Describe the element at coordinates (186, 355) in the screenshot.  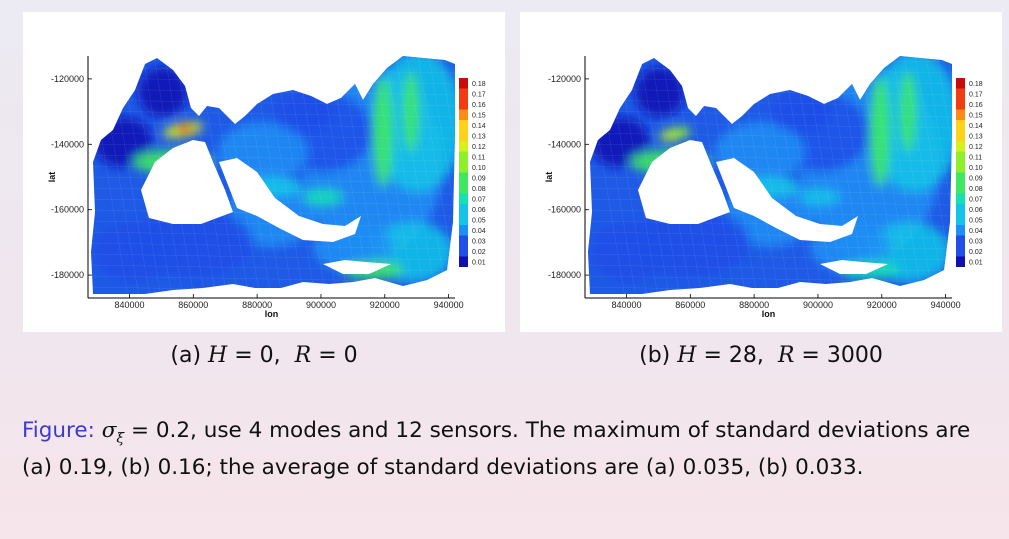
I see `caption-a-label: (a)` at that location.